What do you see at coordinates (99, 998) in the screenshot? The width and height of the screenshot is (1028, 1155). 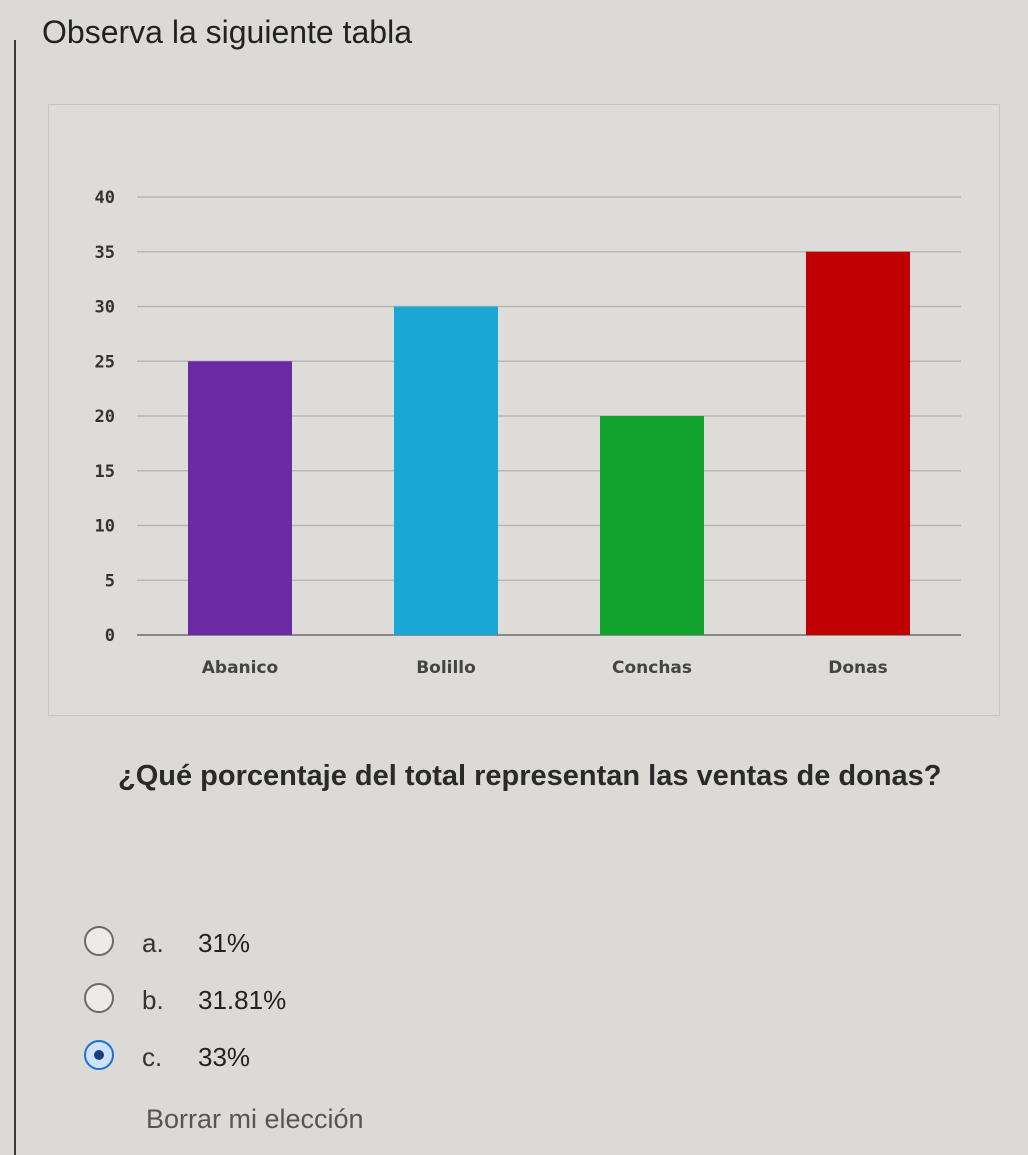 I see `radio-option-b` at bounding box center [99, 998].